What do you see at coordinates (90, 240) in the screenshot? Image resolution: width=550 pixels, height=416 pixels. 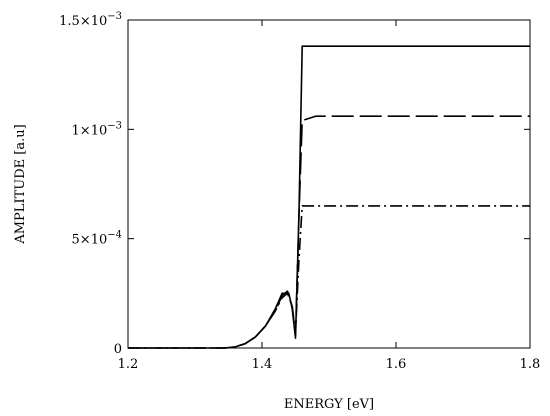 I see `y-tick-base: 5×10` at bounding box center [90, 240].